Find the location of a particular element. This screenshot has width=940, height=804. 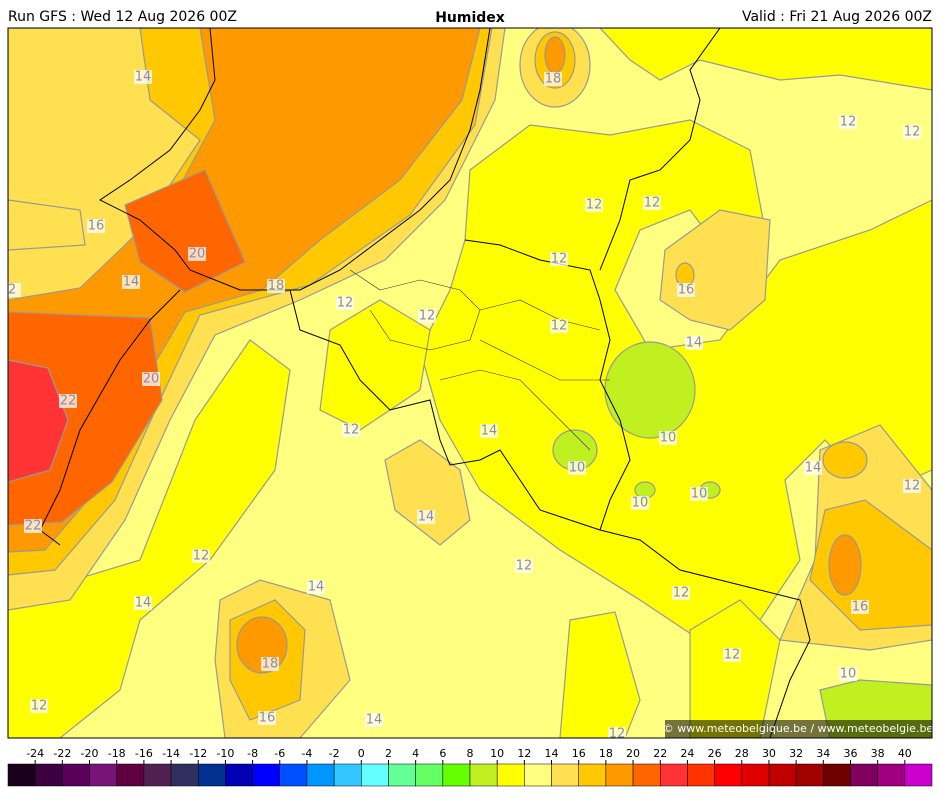

colorbar-label: 10 is located at coordinates (497, 753).